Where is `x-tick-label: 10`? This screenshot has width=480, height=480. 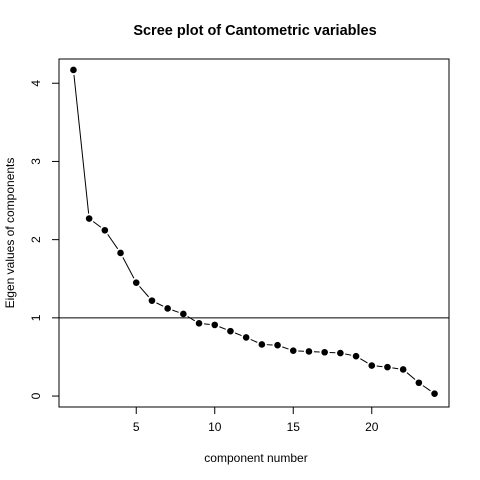
x-tick-label: 10 is located at coordinates (215, 427).